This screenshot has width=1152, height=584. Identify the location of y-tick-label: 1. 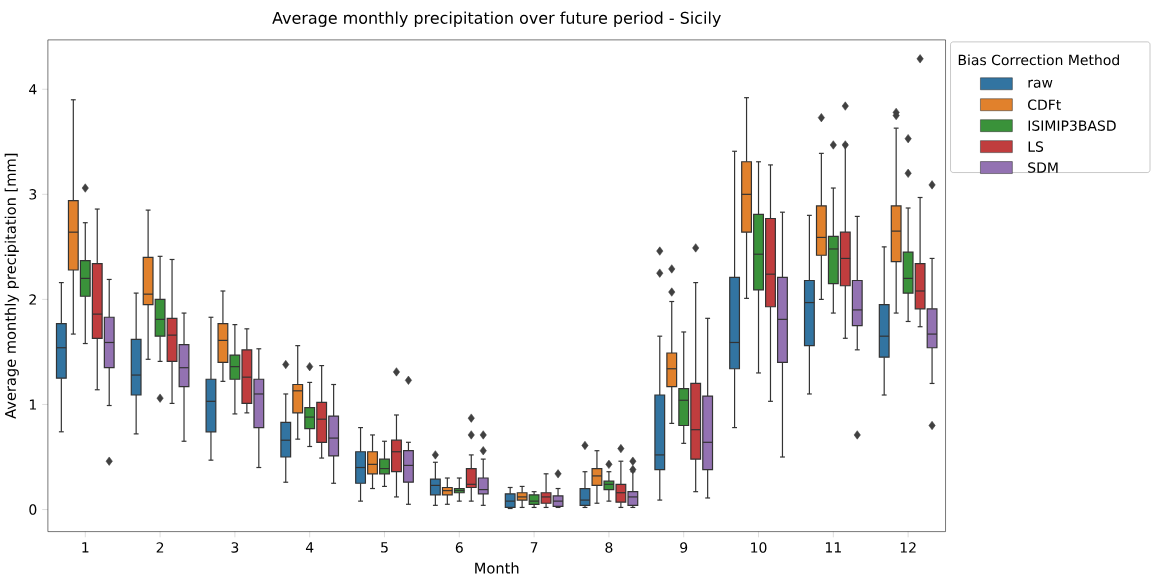
(32, 404).